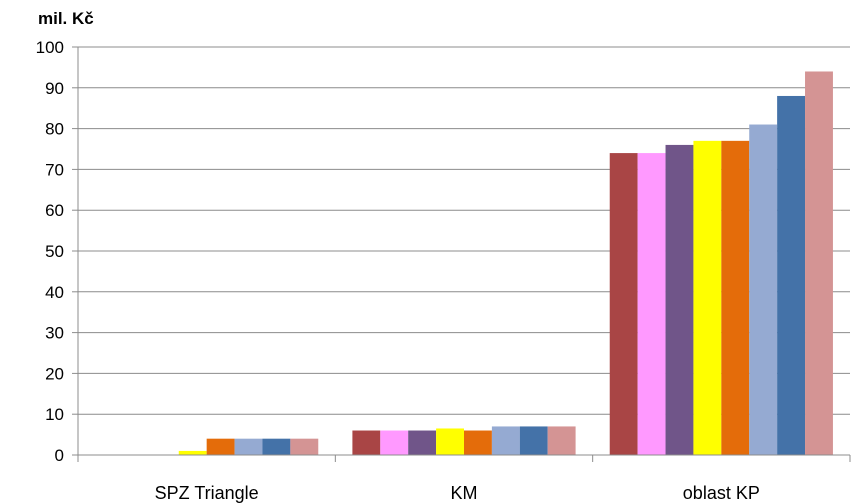  What do you see at coordinates (54, 210) in the screenshot?
I see `y-tick-label: 60` at bounding box center [54, 210].